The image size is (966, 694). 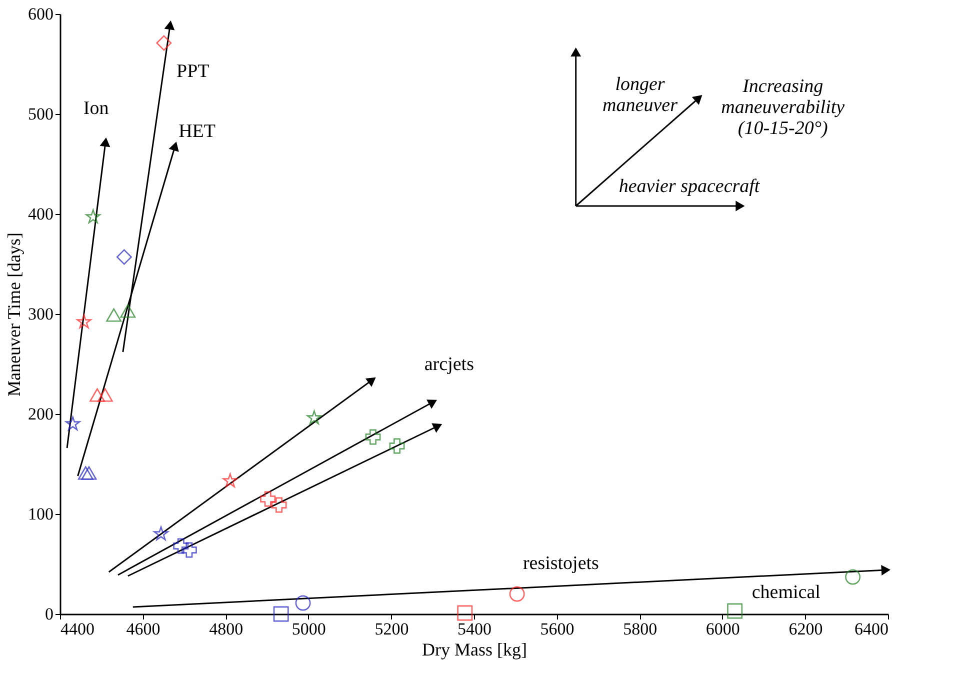 I want to click on x-tick-label: 4400, so click(x=77, y=629).